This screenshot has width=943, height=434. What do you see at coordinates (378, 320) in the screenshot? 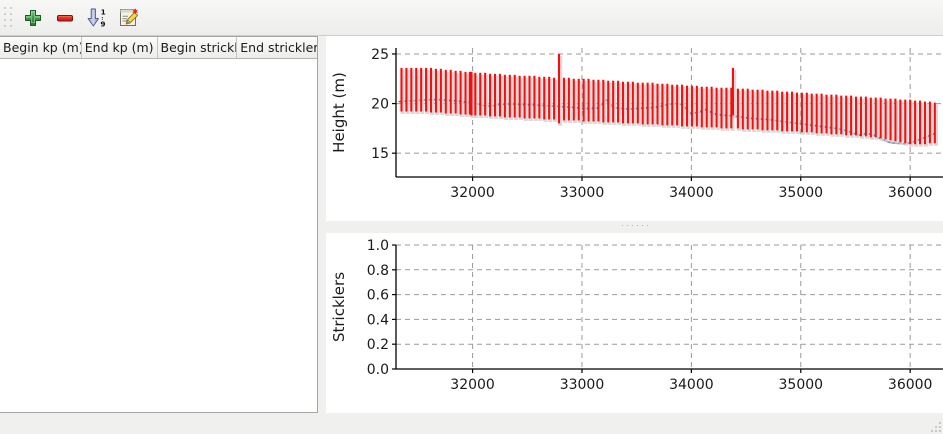
I see `svg-text: 0.4` at bounding box center [378, 320].